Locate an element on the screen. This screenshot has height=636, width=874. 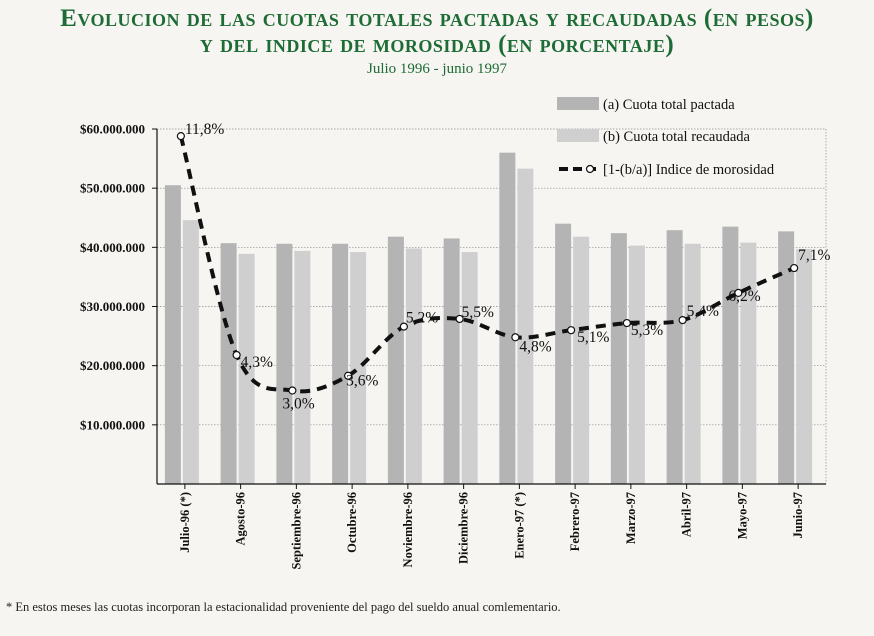
morosidad-label: 6,2% is located at coordinates (744, 296).